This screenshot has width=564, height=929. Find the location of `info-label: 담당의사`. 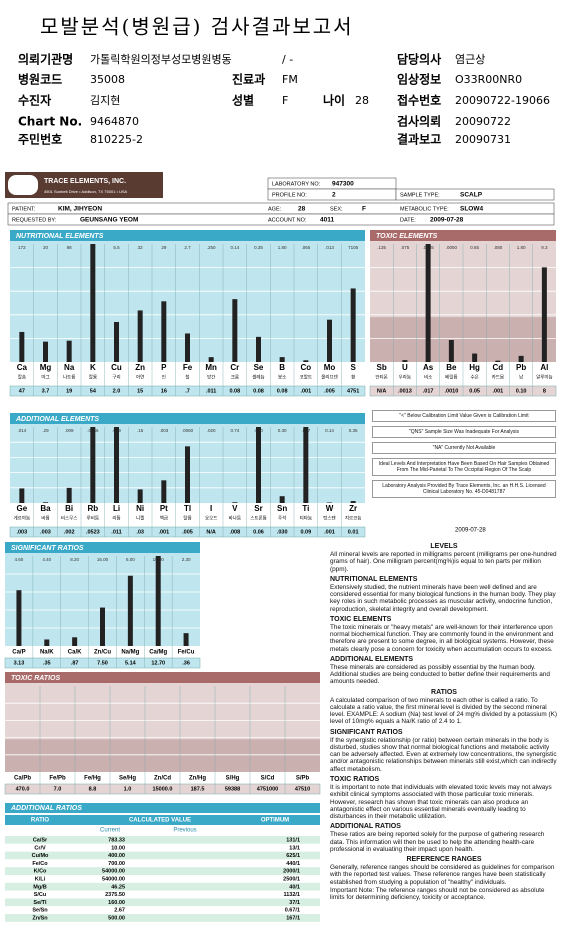

info-label: 담당의사 is located at coordinates (419, 59).